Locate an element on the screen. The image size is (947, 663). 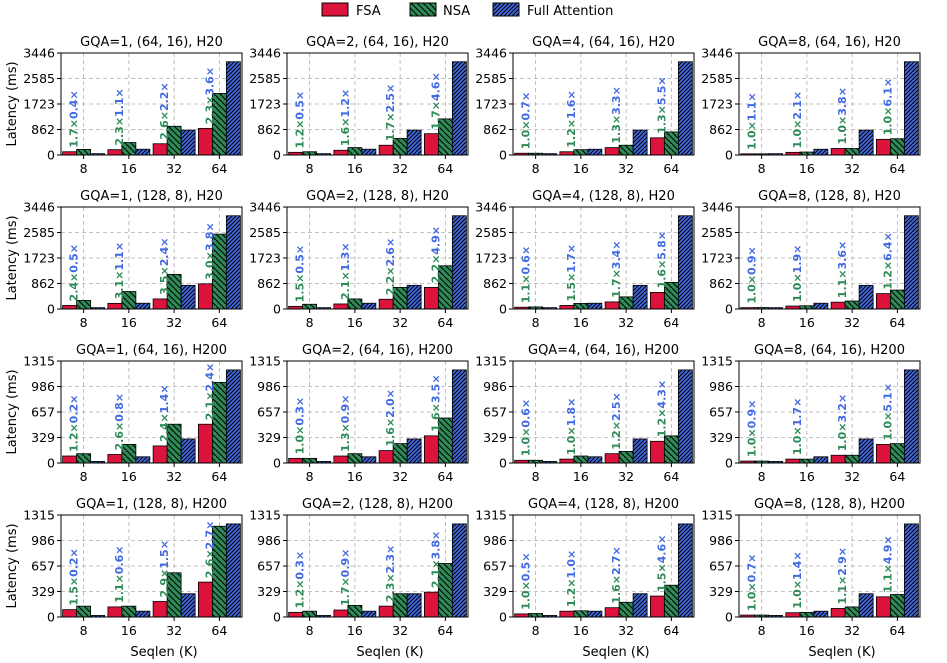
speedup-vs-full: 6.1× is located at coordinates (887, 92).